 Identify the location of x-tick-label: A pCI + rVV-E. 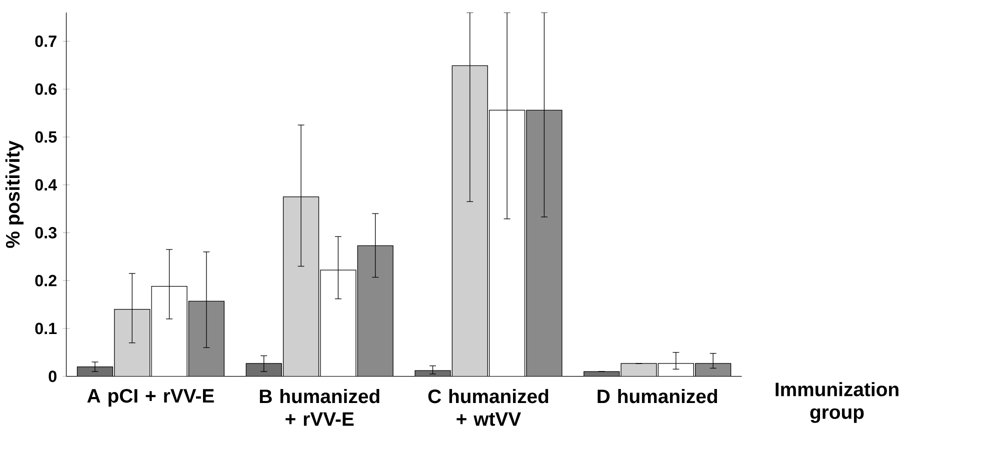
(150, 397).